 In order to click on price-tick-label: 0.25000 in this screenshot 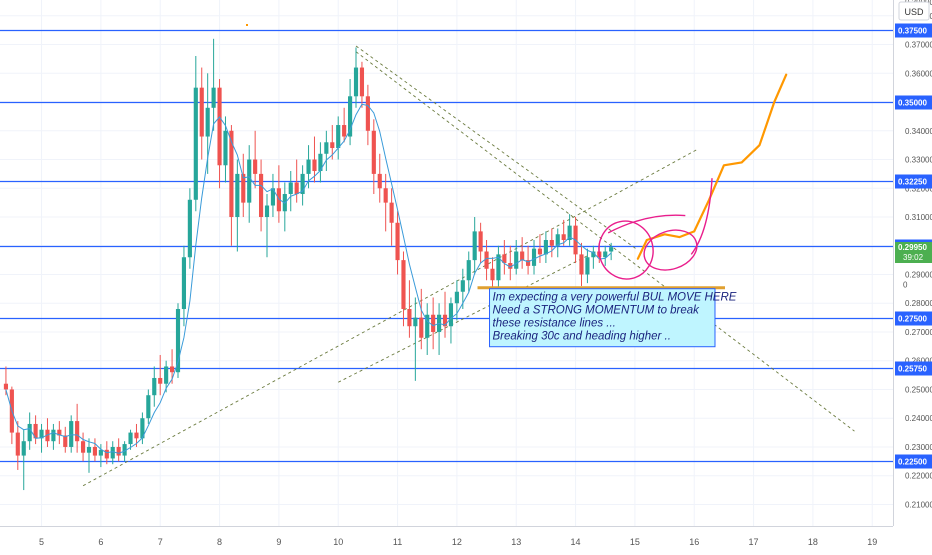, I will do `click(918, 389)`.